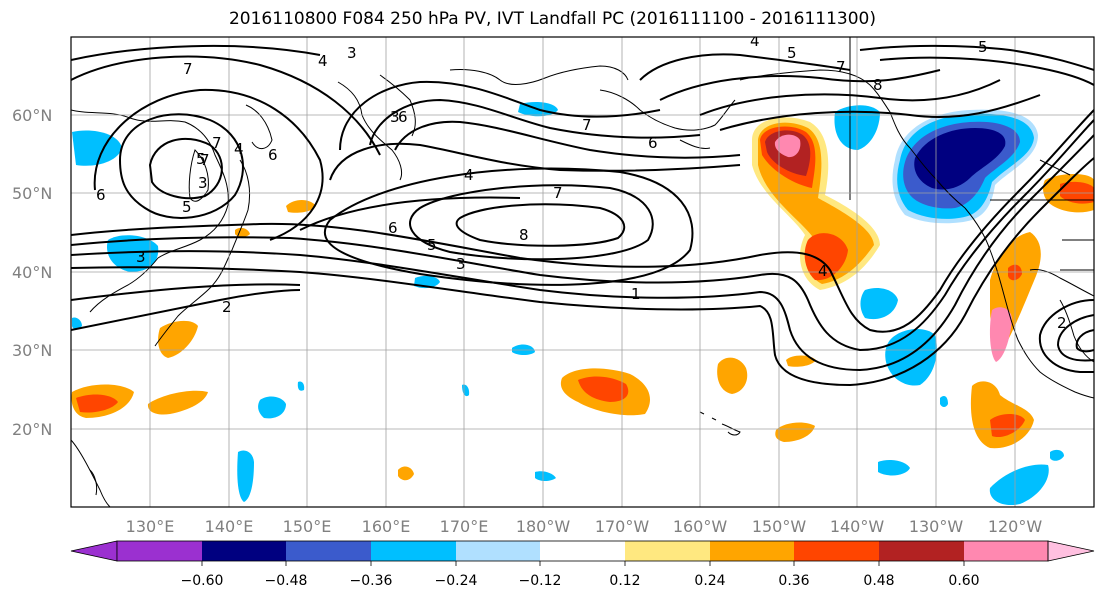 This screenshot has height=601, width=1105. Describe the element at coordinates (371, 581) in the screenshot. I see `colorbar-tick-label: −0.36` at that location.